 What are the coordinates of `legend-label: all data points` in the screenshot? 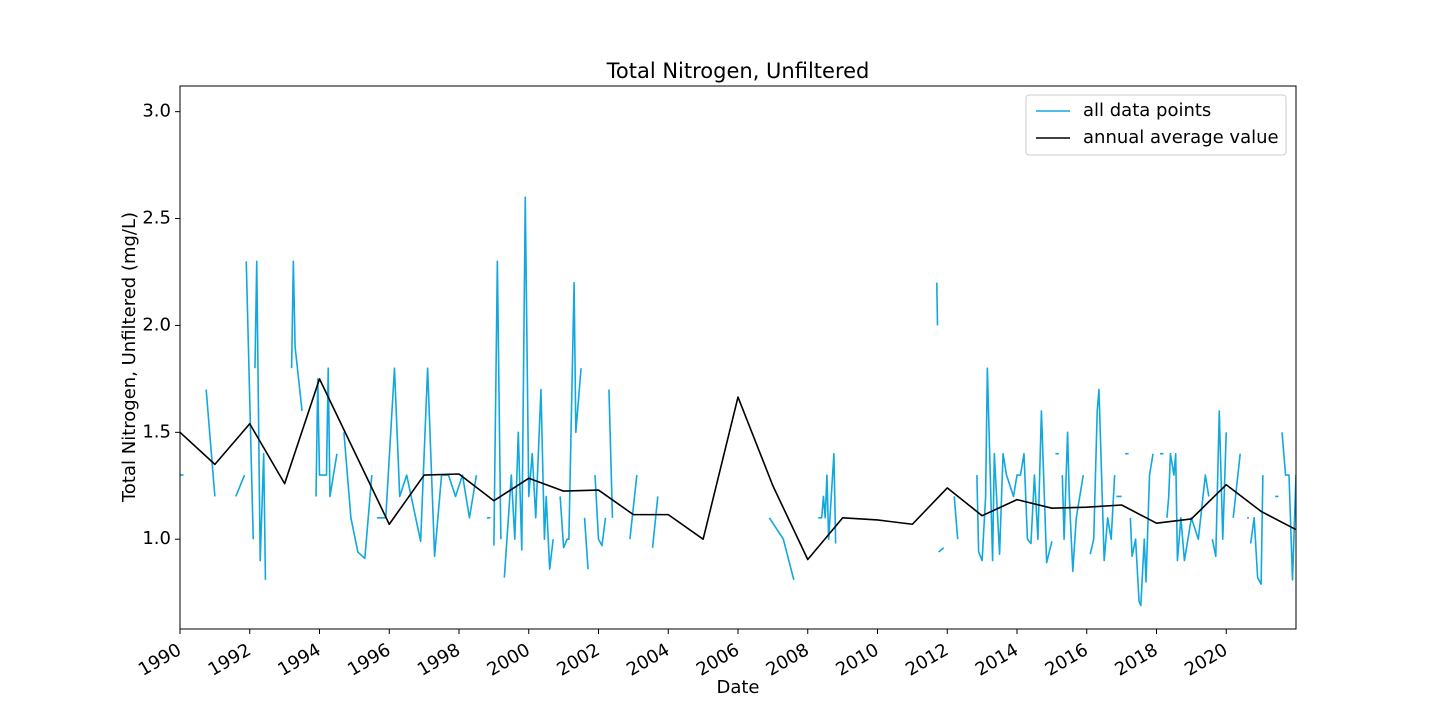 It's located at (1147, 110).